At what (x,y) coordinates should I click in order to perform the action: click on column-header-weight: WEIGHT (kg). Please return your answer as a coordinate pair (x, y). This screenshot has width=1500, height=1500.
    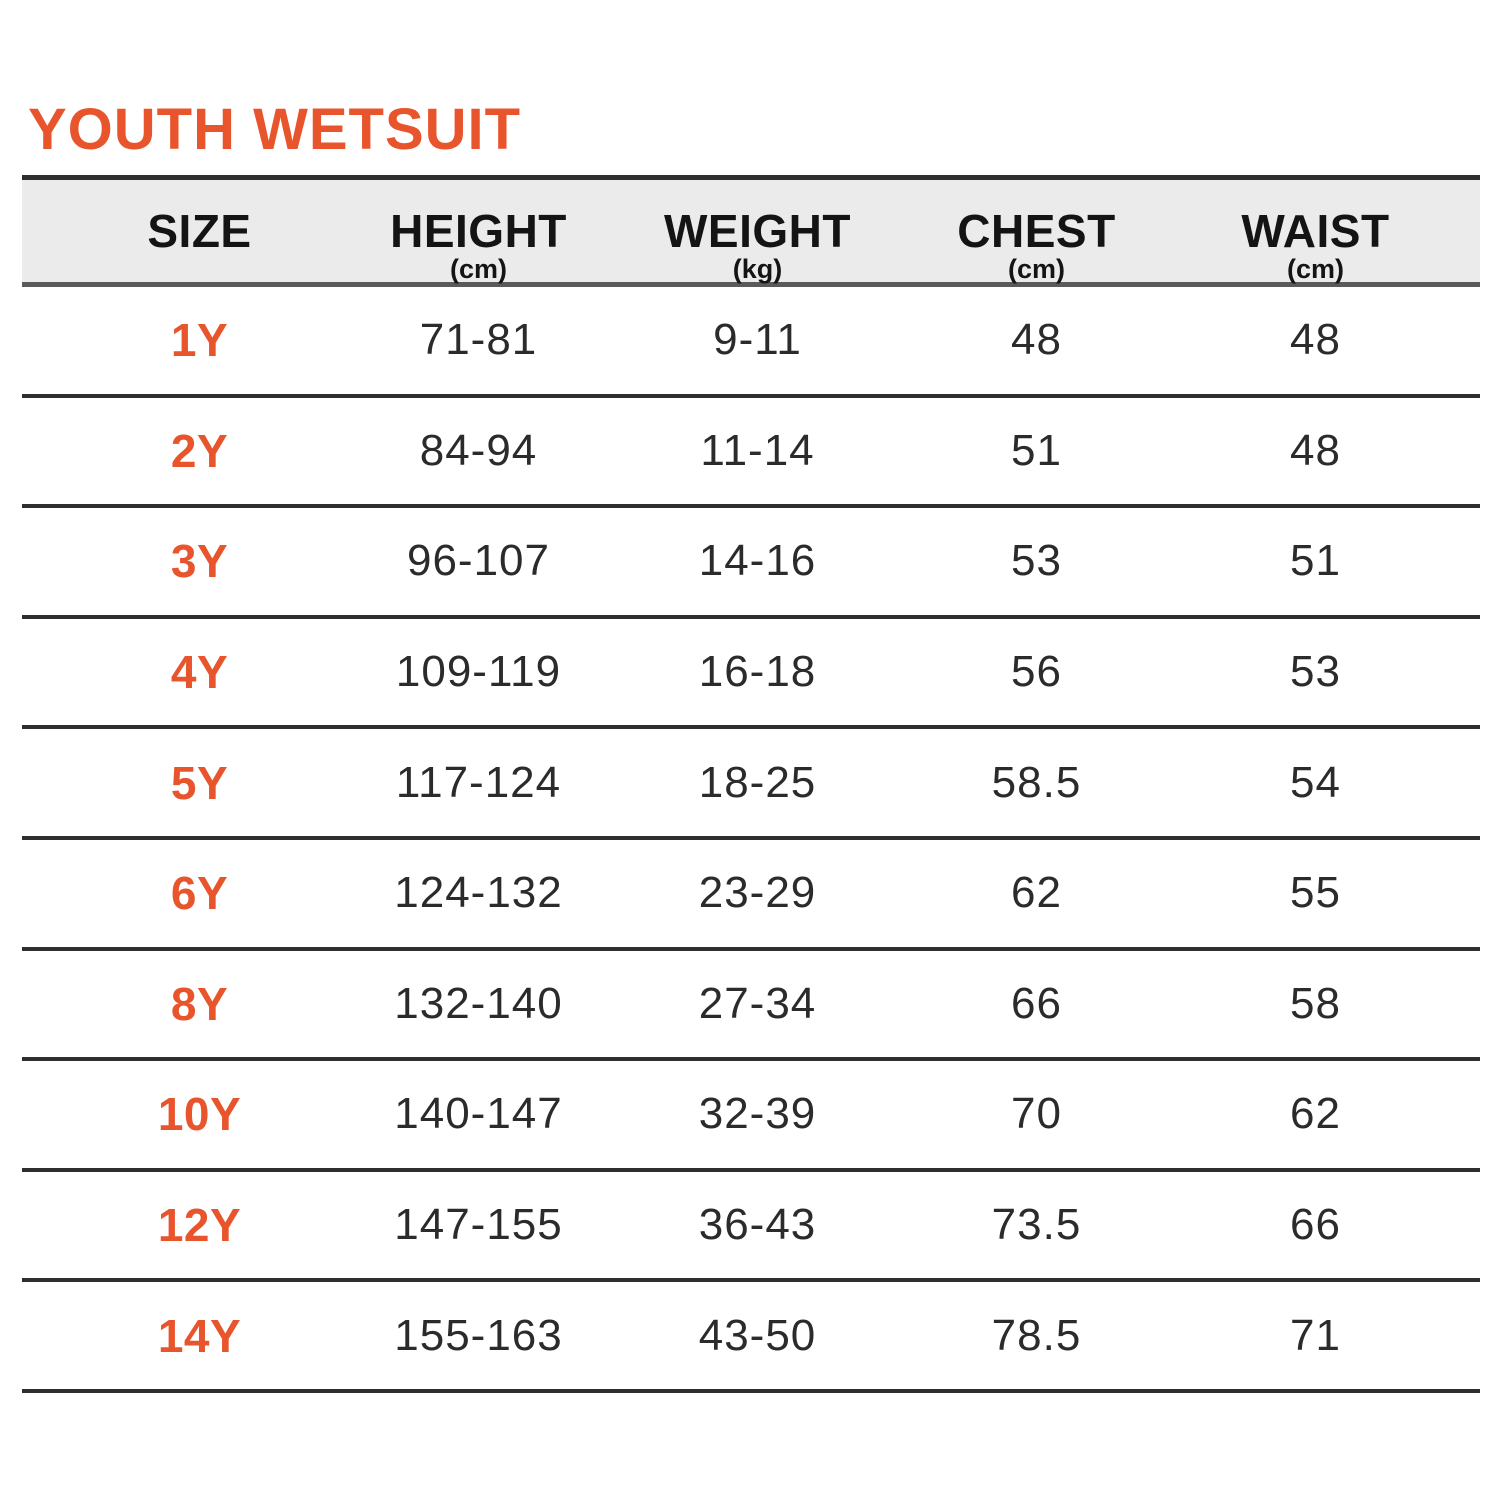
    Looking at the image, I should click on (757, 232).